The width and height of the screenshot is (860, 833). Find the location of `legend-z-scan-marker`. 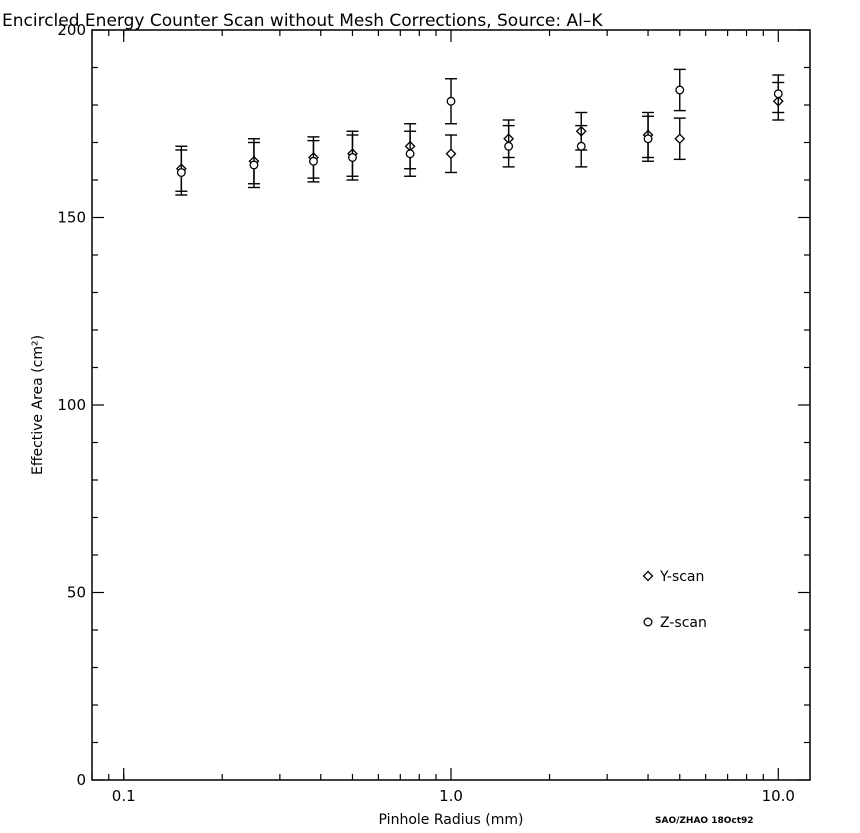

legend-z-scan-marker is located at coordinates (648, 622).